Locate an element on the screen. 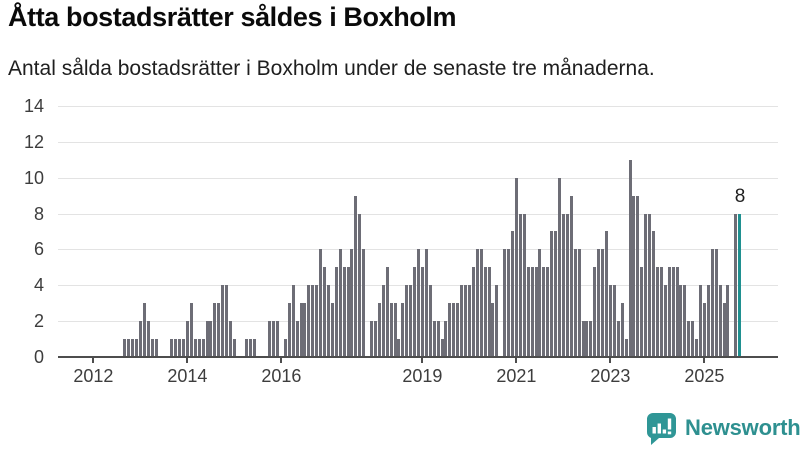 The height and width of the screenshot is (450, 800). x-axis-tick-label: 2023 is located at coordinates (610, 376).